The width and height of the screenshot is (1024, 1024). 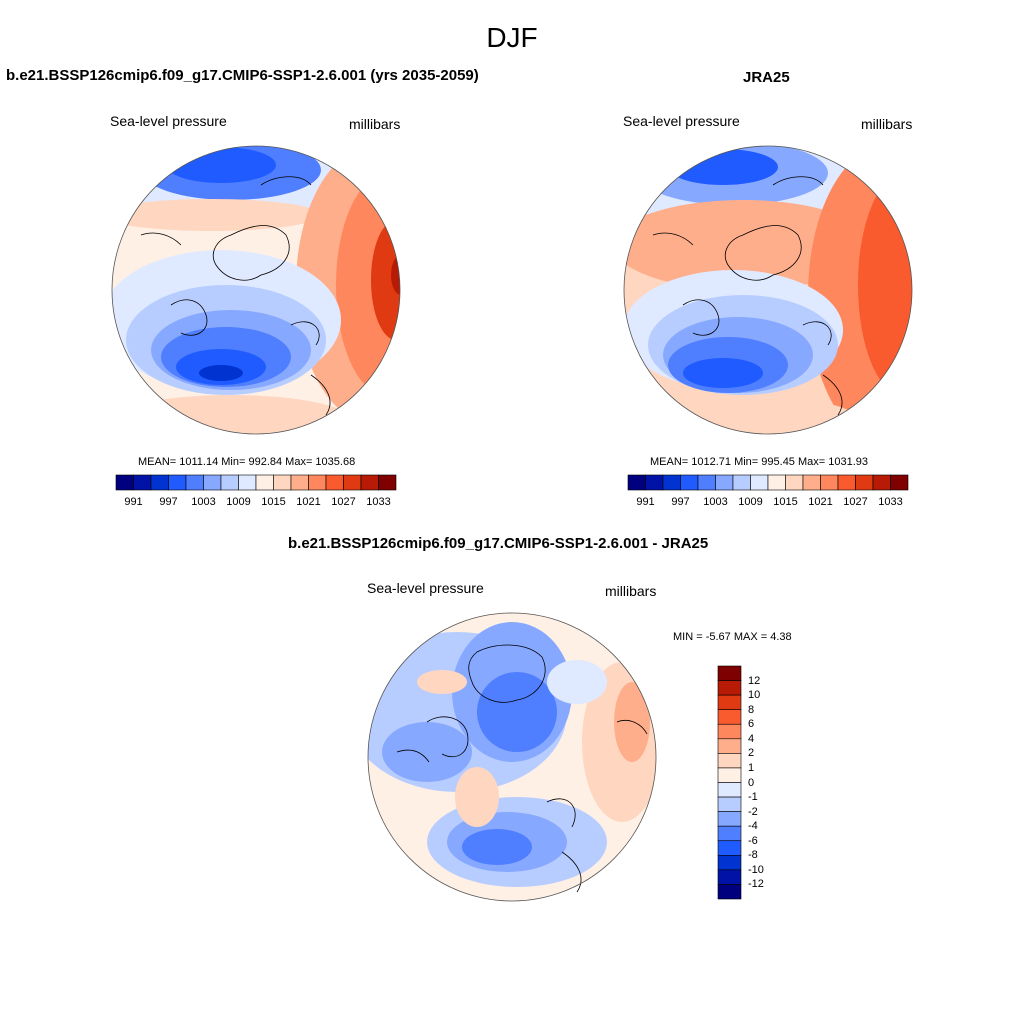 I want to click on colorbar-tick-label: -4, so click(x=753, y=826).